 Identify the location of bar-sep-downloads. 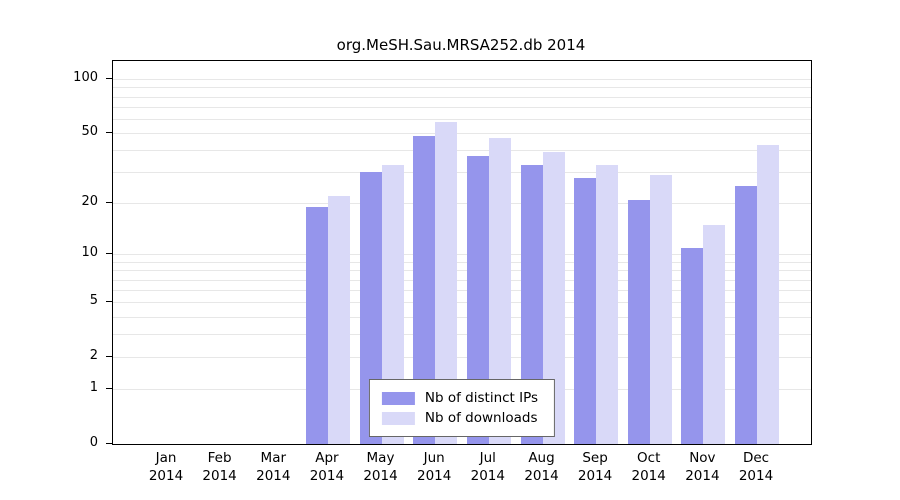
(607, 304).